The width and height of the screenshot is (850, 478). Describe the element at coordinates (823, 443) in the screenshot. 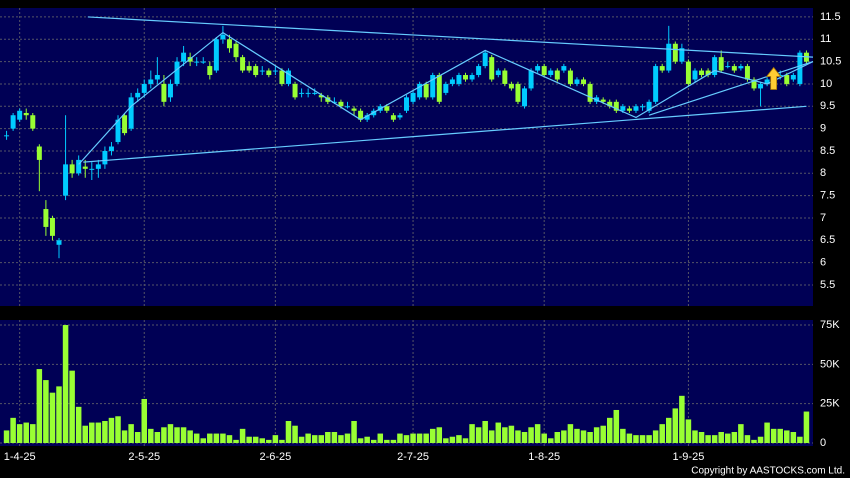

I see `volume-tick-label: 0` at that location.